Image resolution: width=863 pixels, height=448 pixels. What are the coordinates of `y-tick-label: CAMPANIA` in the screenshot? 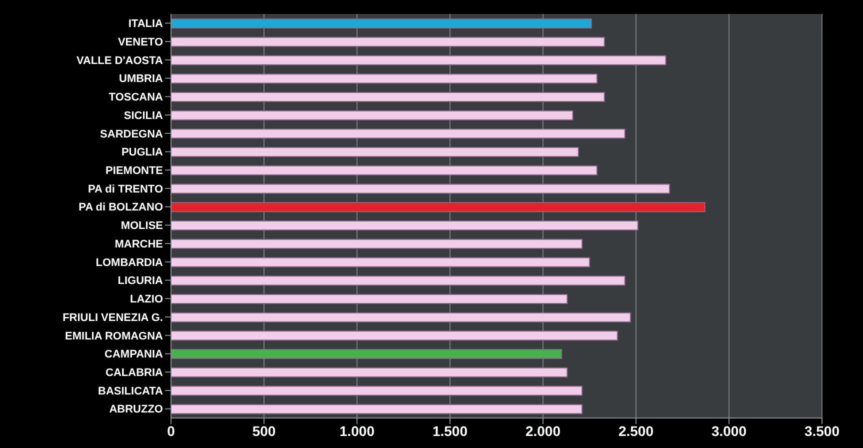 It's located at (134, 354).